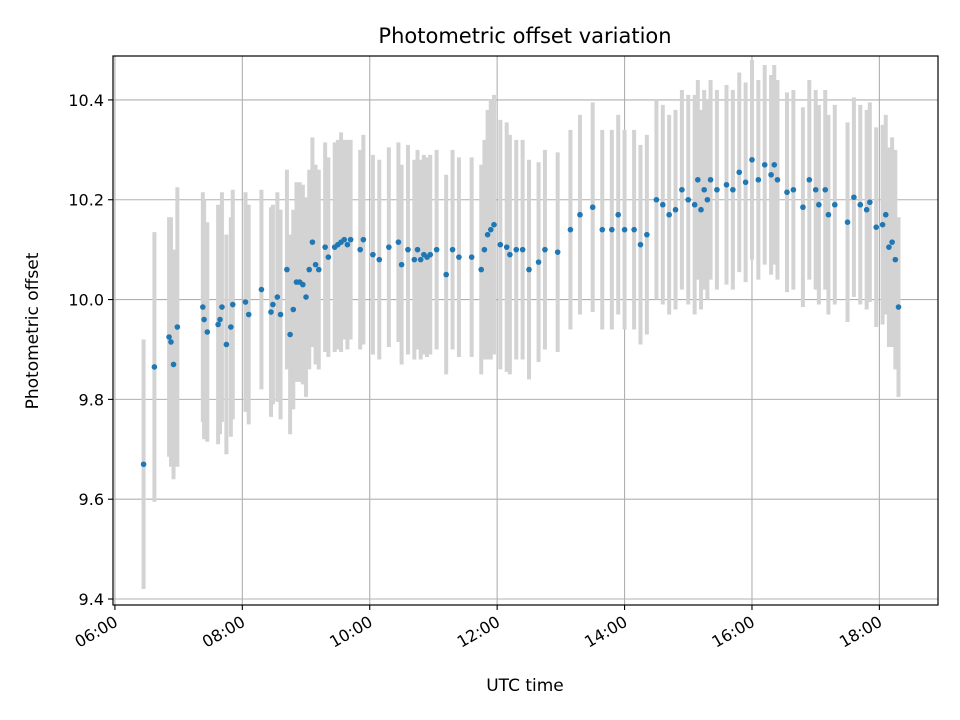 The width and height of the screenshot is (960, 720). What do you see at coordinates (86, 100) in the screenshot?
I see `y-tick-label: 10.4` at bounding box center [86, 100].